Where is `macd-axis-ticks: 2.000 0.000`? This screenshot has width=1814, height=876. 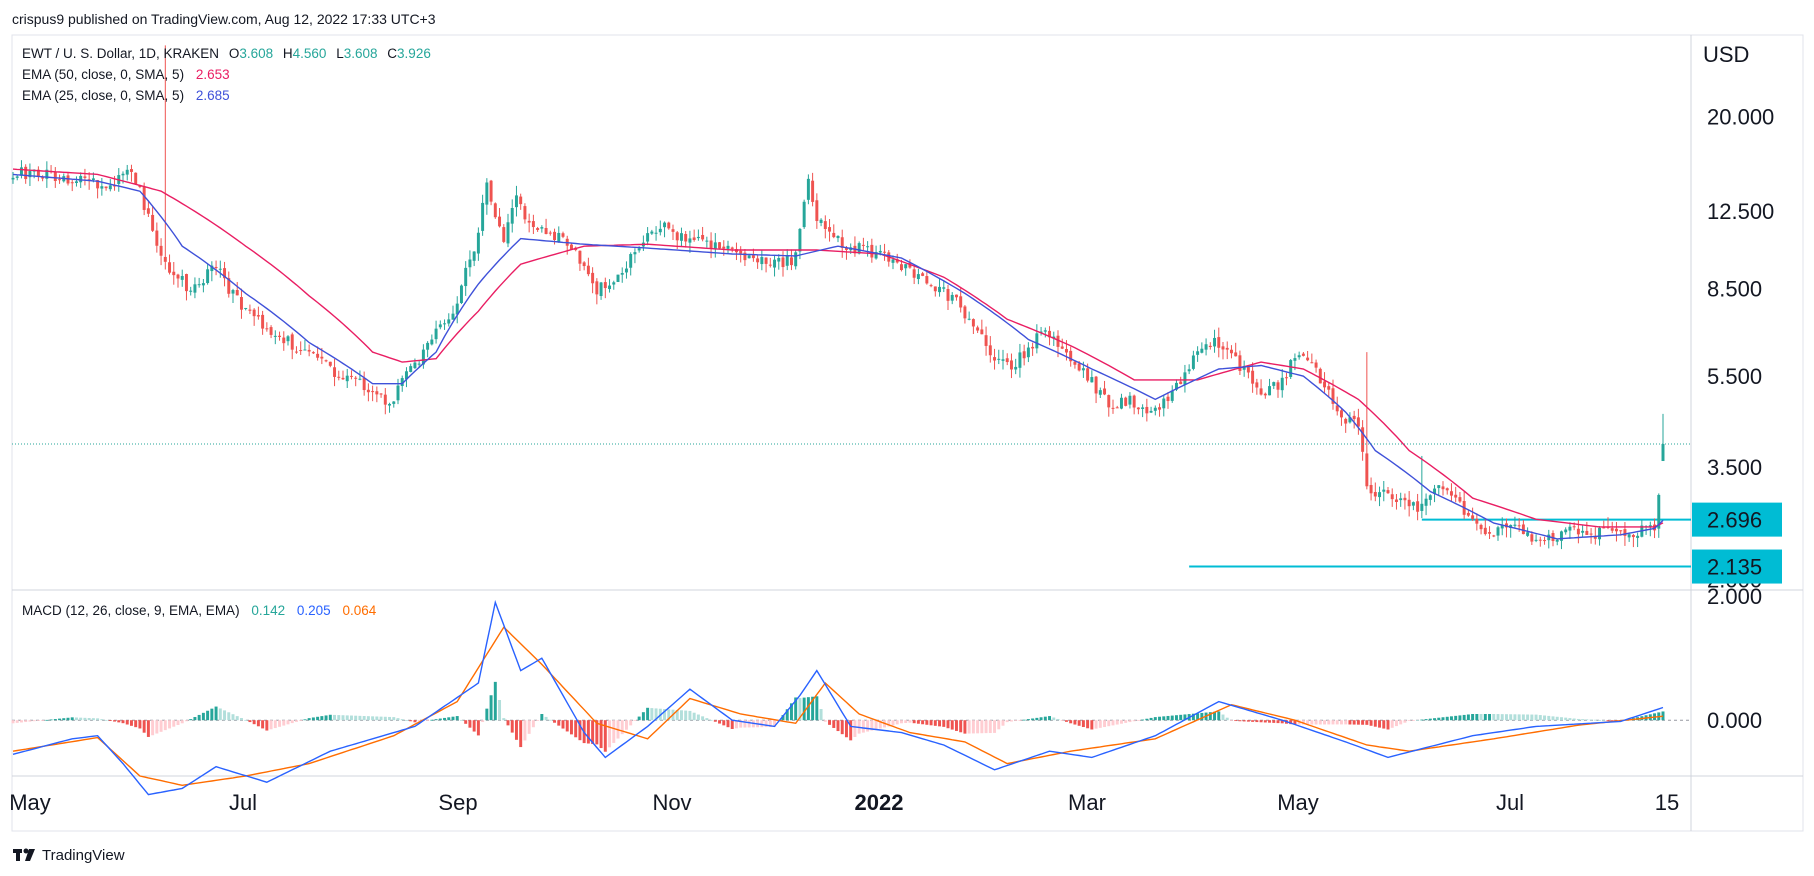 macd-axis-ticks: 2.000 0.000 is located at coordinates (1734, 658).